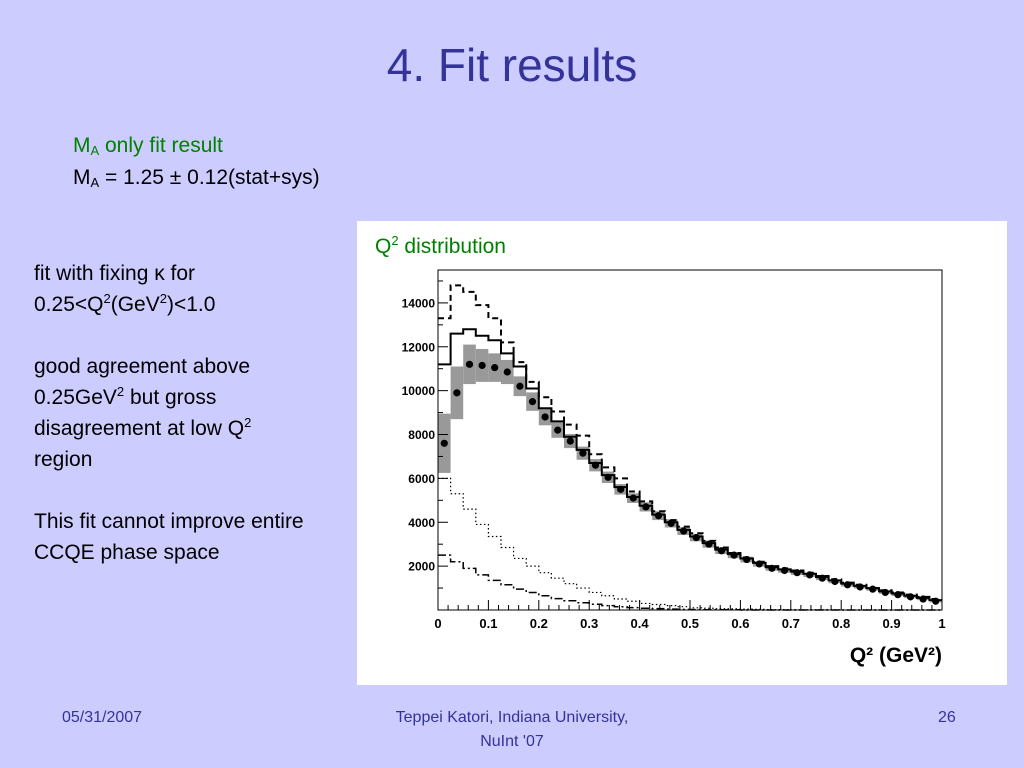 This screenshot has height=768, width=1024. Describe the element at coordinates (740, 623) in the screenshot. I see `x-tick-label-6: 0.6` at that location.